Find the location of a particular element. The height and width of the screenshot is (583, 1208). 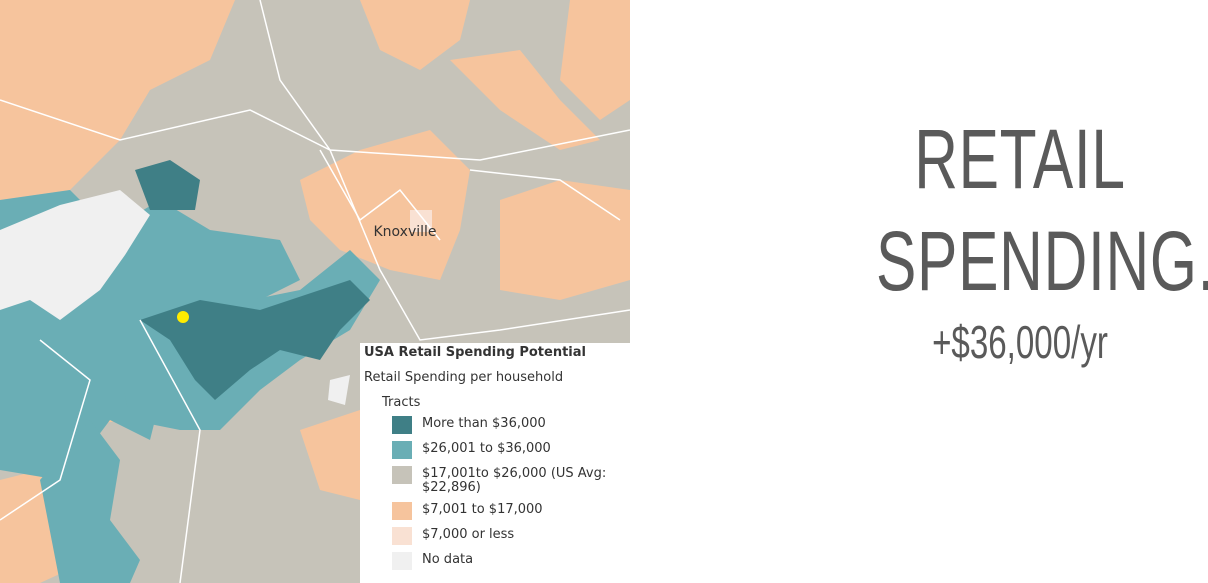

headline-amount: +$36,000/yr is located at coordinates (1020, 342).